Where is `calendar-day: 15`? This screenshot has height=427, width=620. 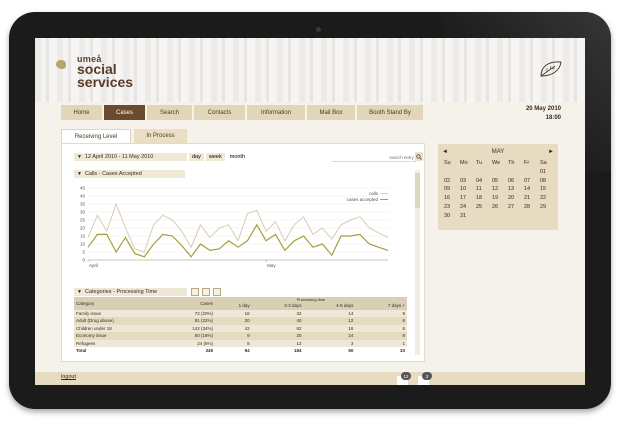 calendar-day: 15 is located at coordinates (543, 189).